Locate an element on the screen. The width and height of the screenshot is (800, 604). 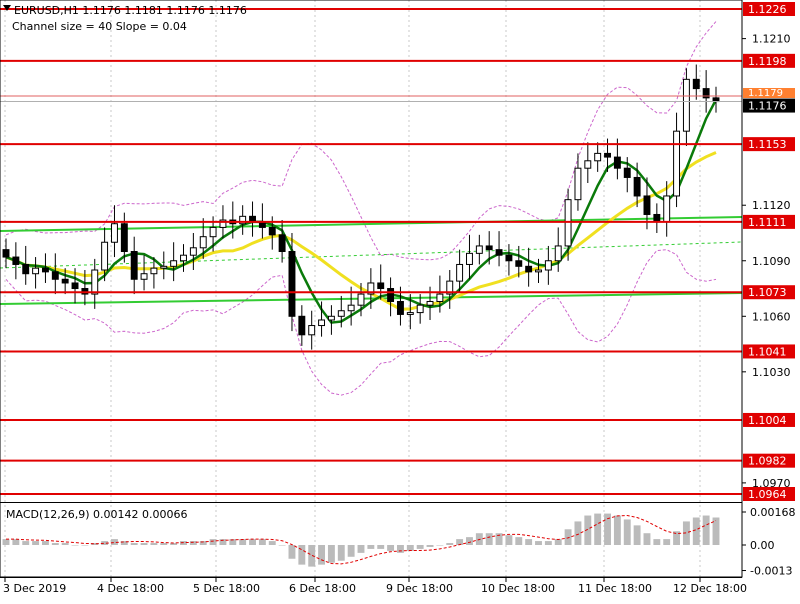
time-tick-label: 10 Dec 18:00 is located at coordinates (518, 588).